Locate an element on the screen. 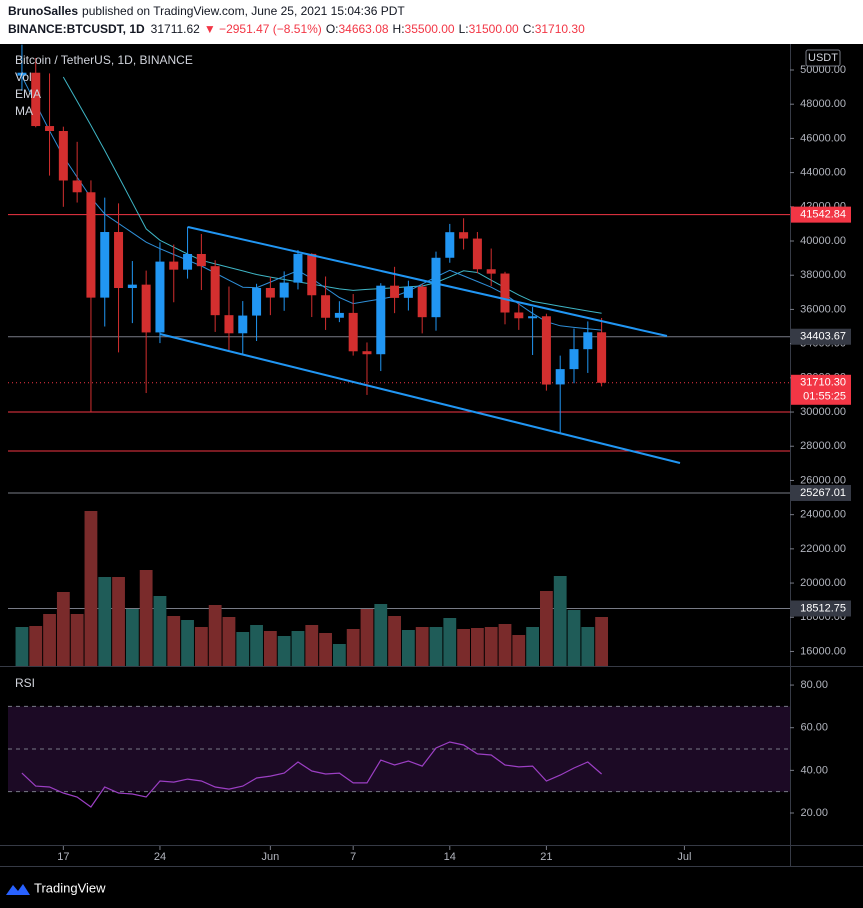 The image size is (863, 908). author: BrunoSalles is located at coordinates (43, 11).